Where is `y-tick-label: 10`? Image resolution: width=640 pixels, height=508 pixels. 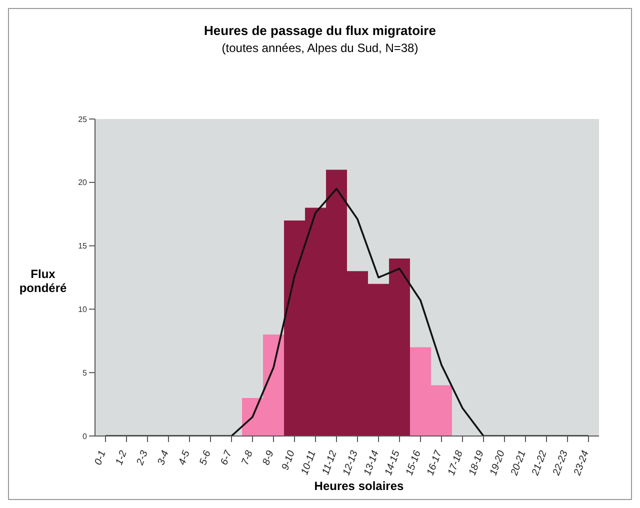
y-tick-label: 10 is located at coordinates (83, 309).